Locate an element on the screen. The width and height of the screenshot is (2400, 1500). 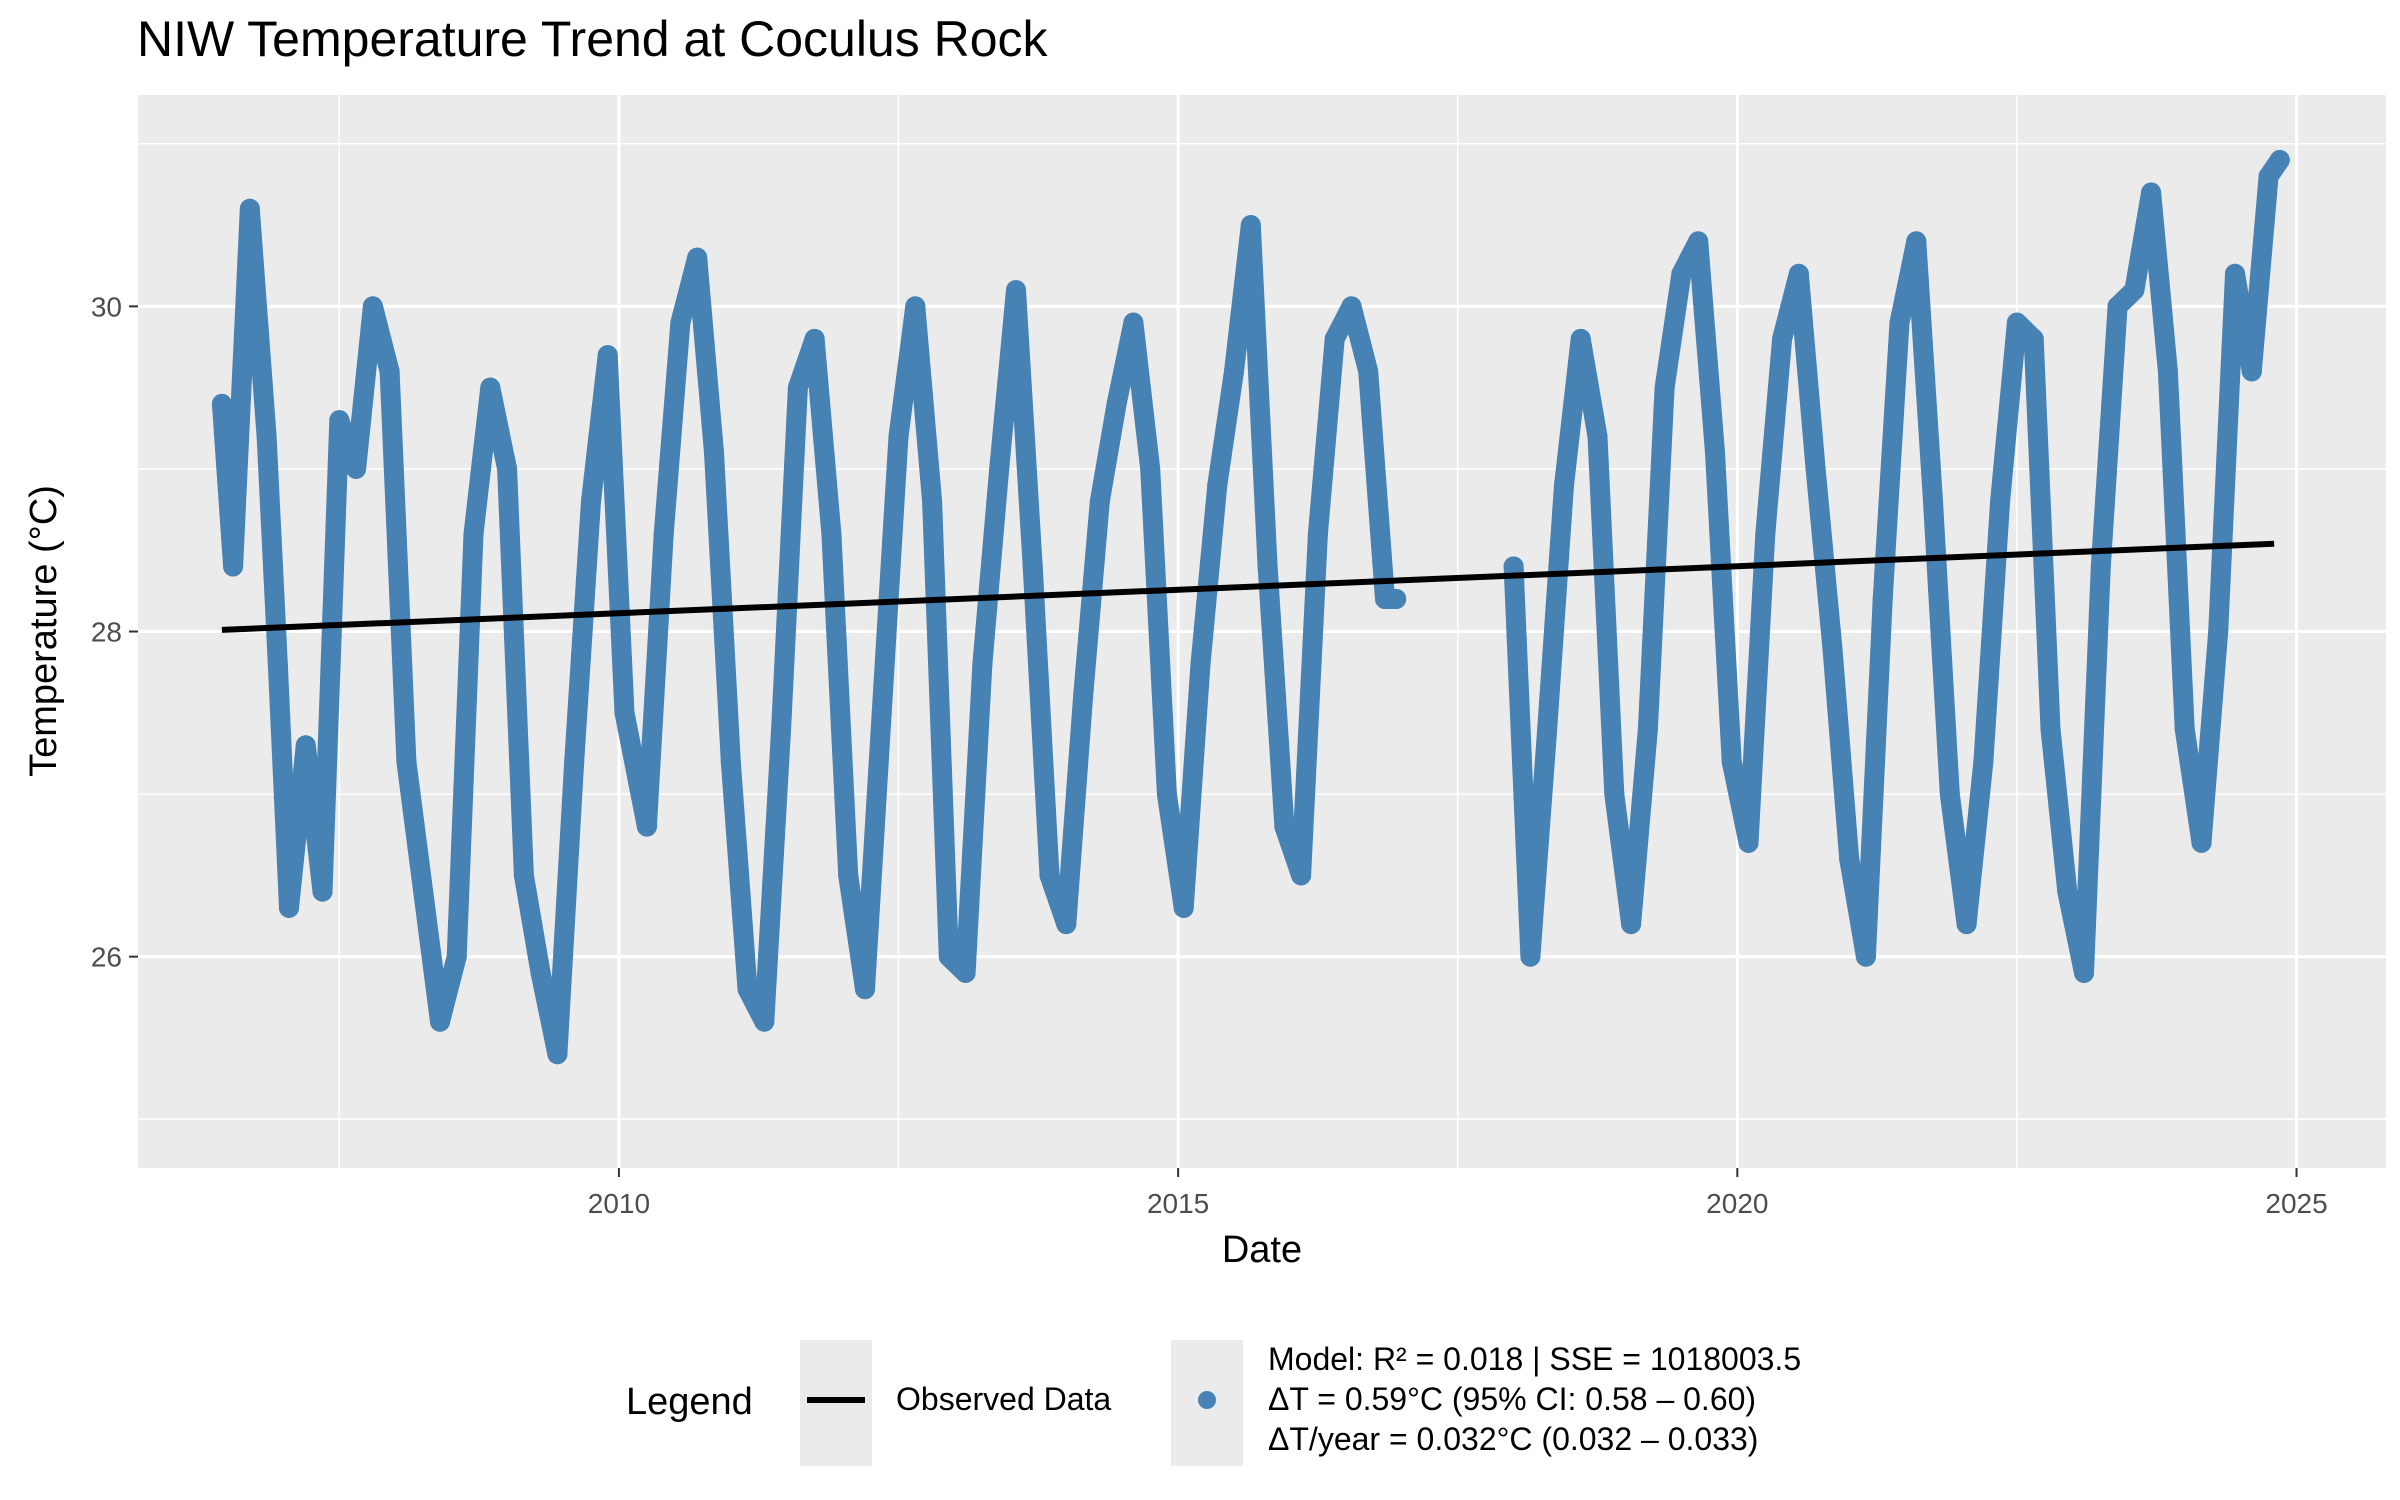
y-tick-label: 28 is located at coordinates (106, 632).